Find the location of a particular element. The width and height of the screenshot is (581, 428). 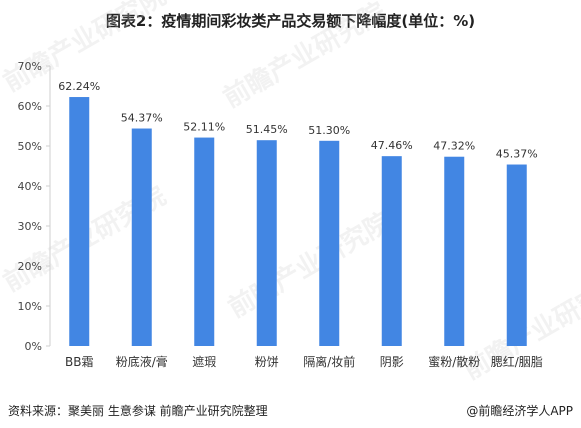

y-tick-label: 60% is located at coordinates (30, 106).